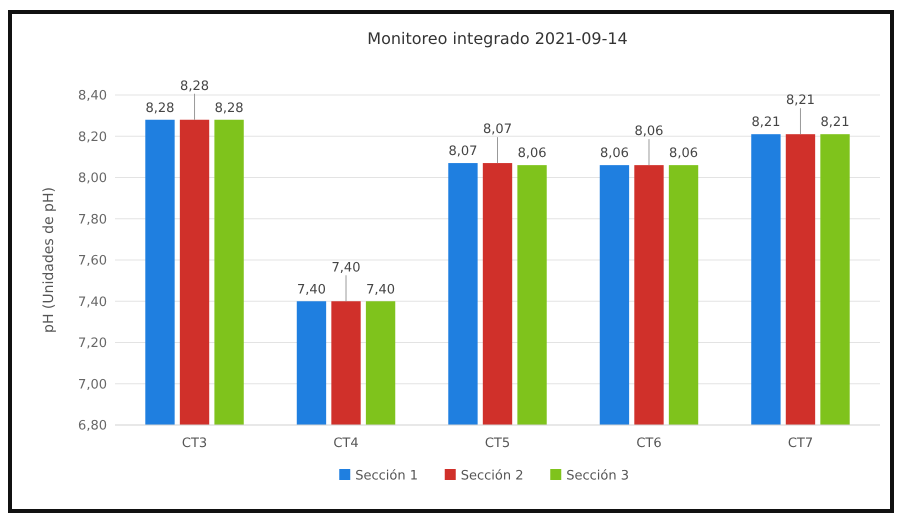 This screenshot has height=515, width=900. I want to click on y-tick-label: 7,40, so click(92, 302).